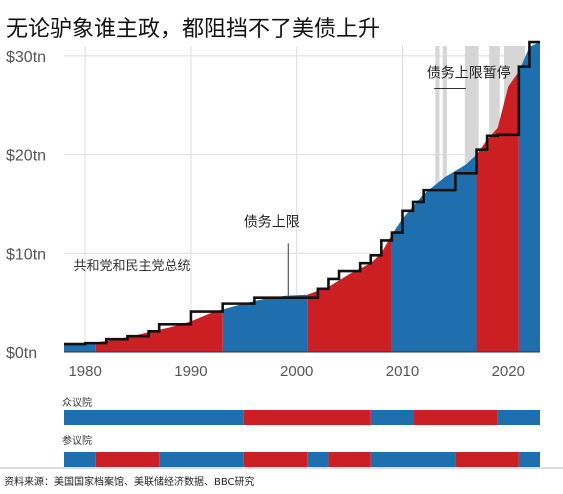 This screenshot has width=563, height=494. Describe the element at coordinates (84, 371) in the screenshot. I see `x-tick-label: 1980` at that location.